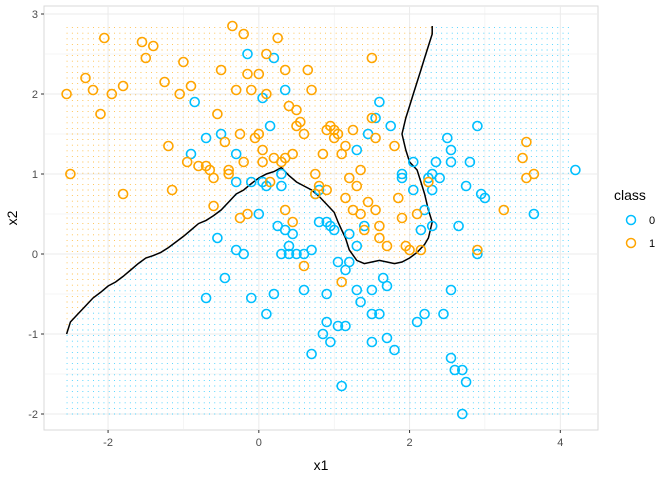 The width and height of the screenshot is (672, 480). I want to click on y-tick-label: 3, so click(35, 15).